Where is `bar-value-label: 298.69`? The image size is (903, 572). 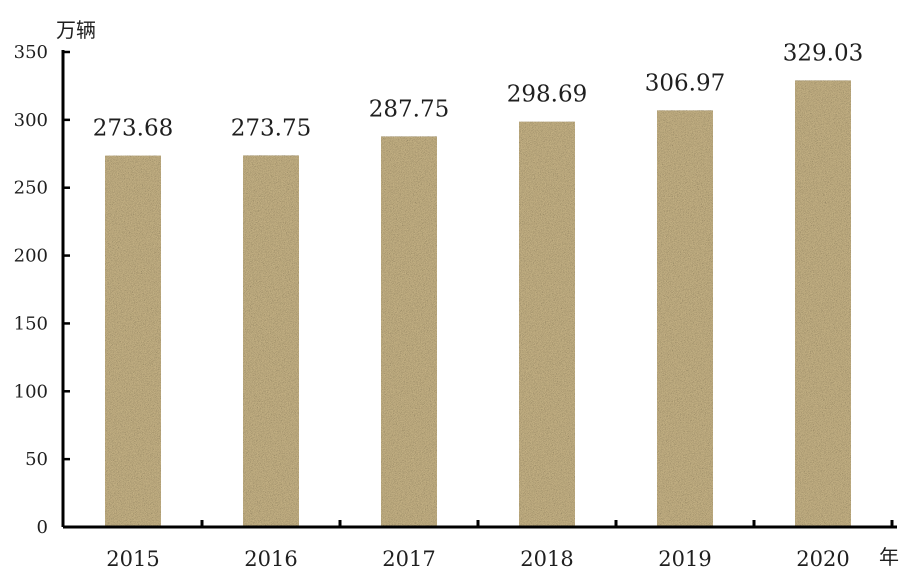 bar-value-label: 298.69 is located at coordinates (547, 95).